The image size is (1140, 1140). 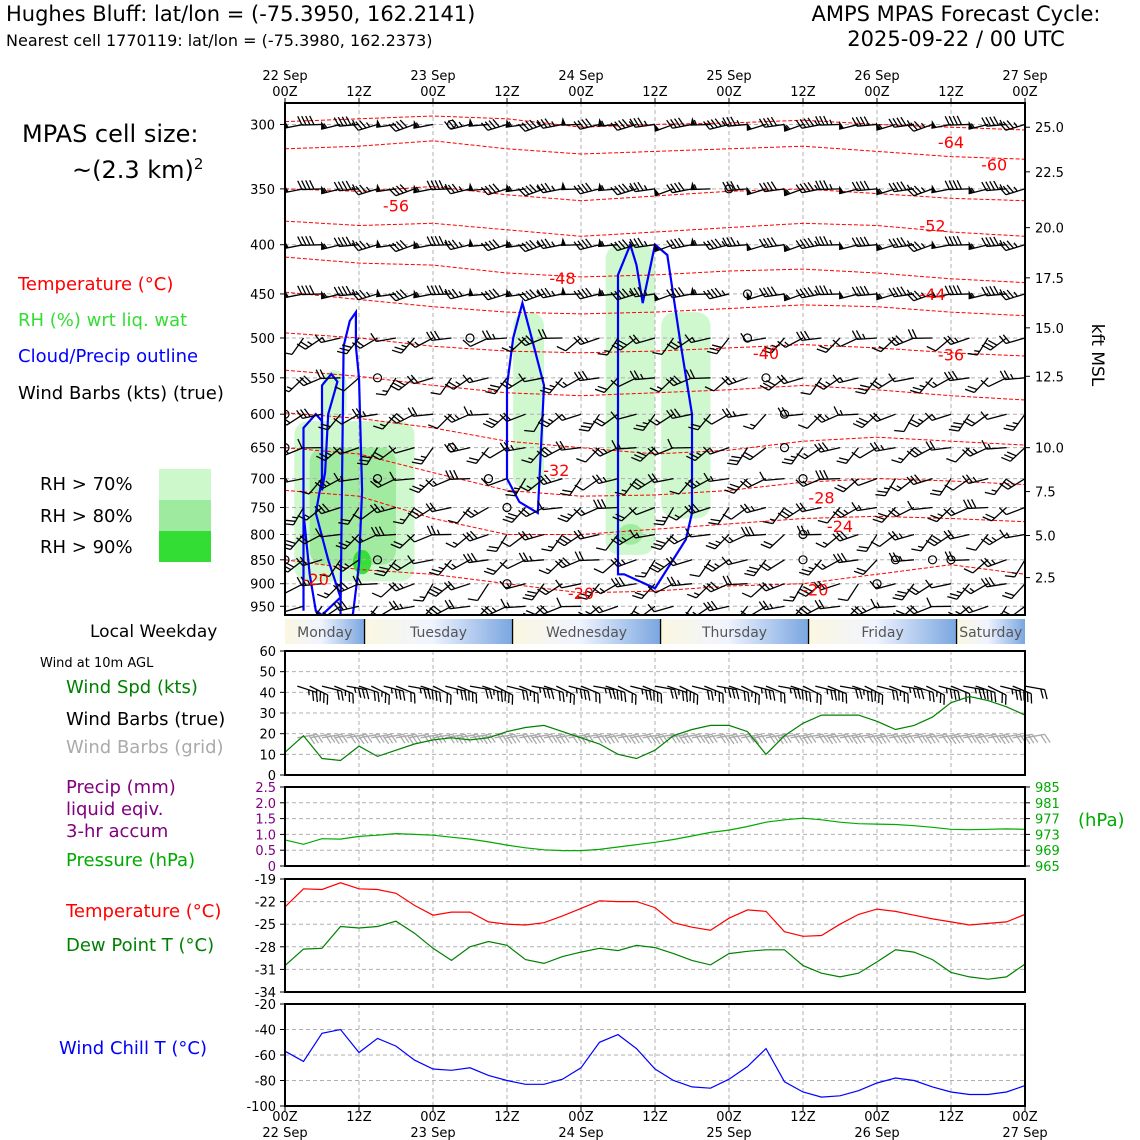 I want to click on true-wind-barb-staff, so click(x=763, y=688).